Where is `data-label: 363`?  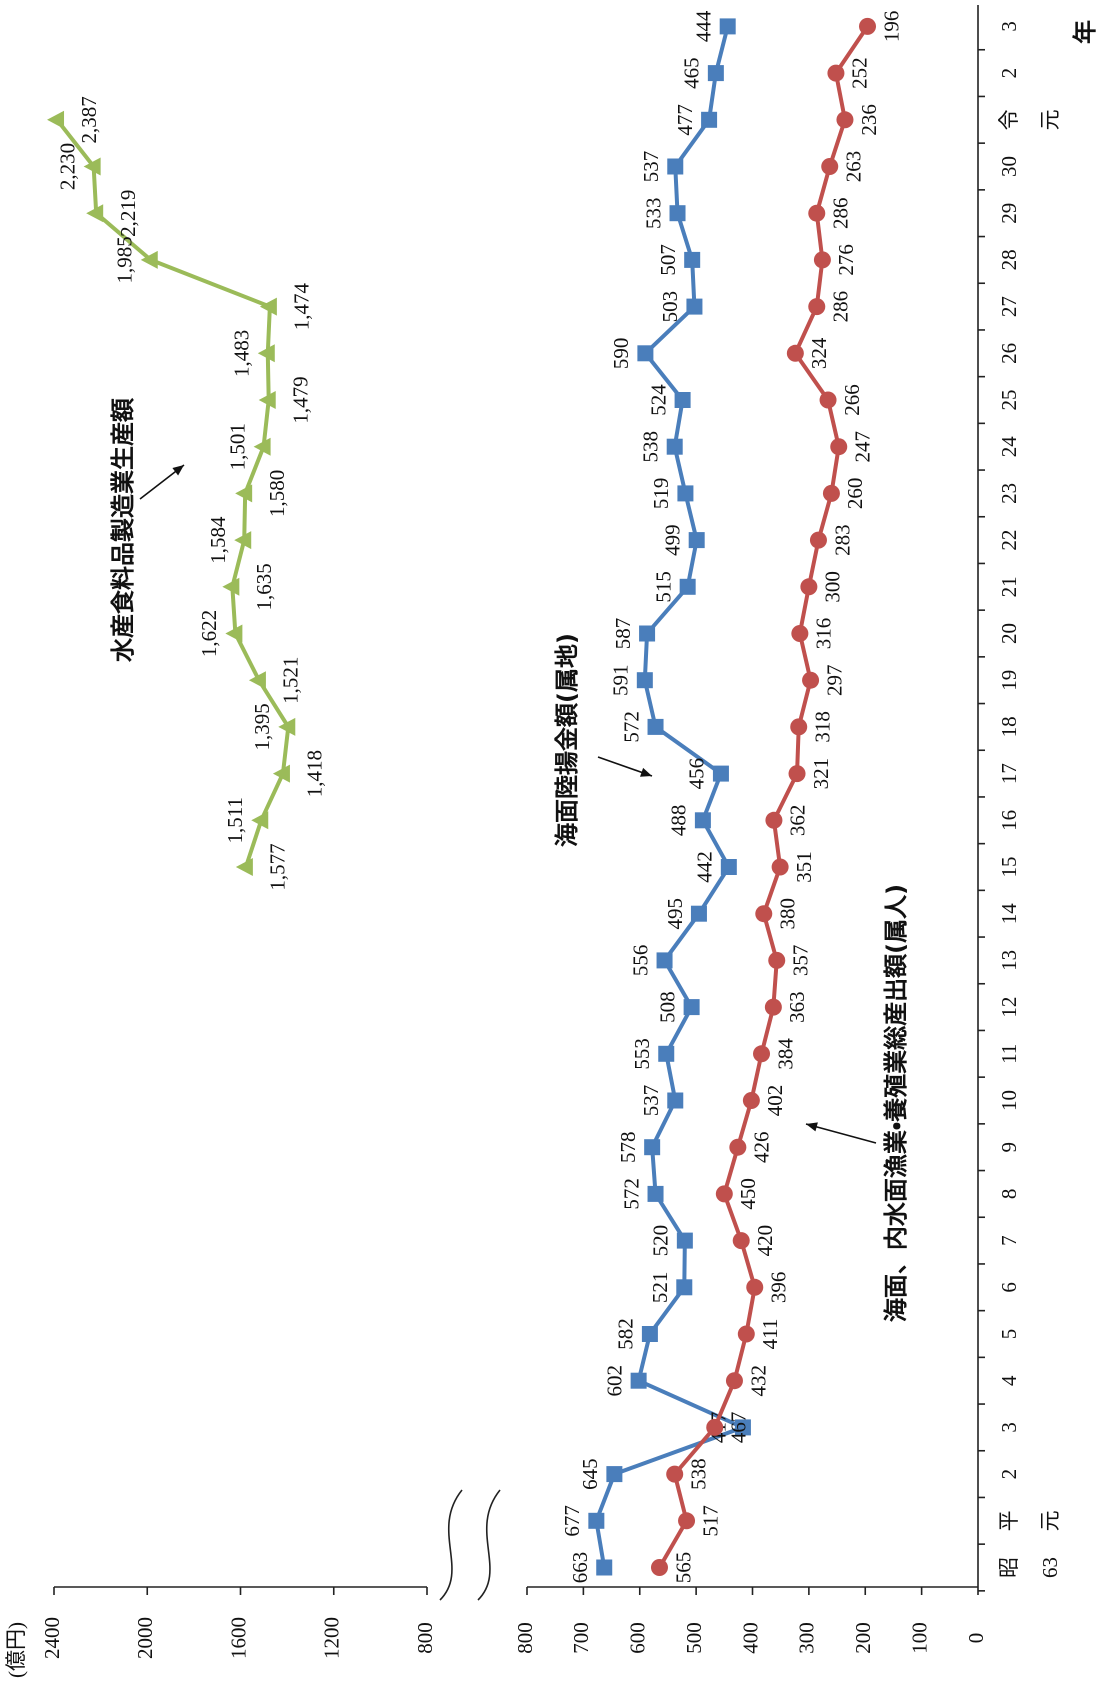
data-label: 363 is located at coordinates (797, 1007).